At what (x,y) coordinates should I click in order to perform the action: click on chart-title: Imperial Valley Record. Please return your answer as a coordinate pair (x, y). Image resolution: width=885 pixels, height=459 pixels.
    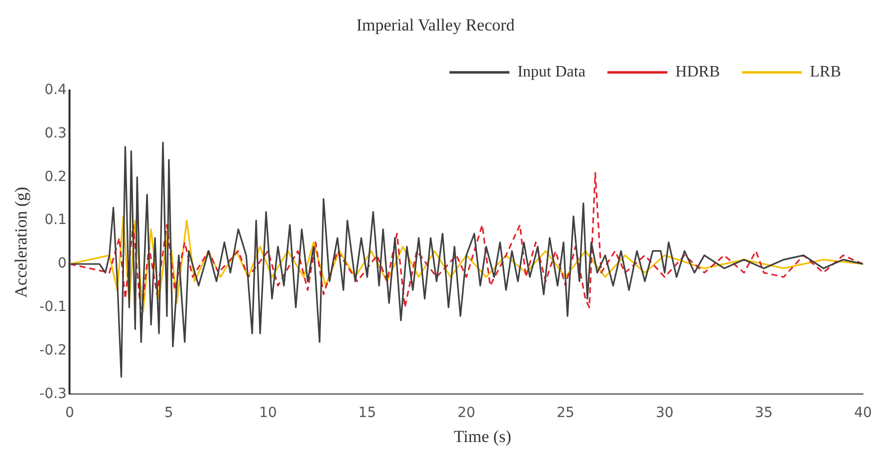
    Looking at the image, I should click on (436, 25).